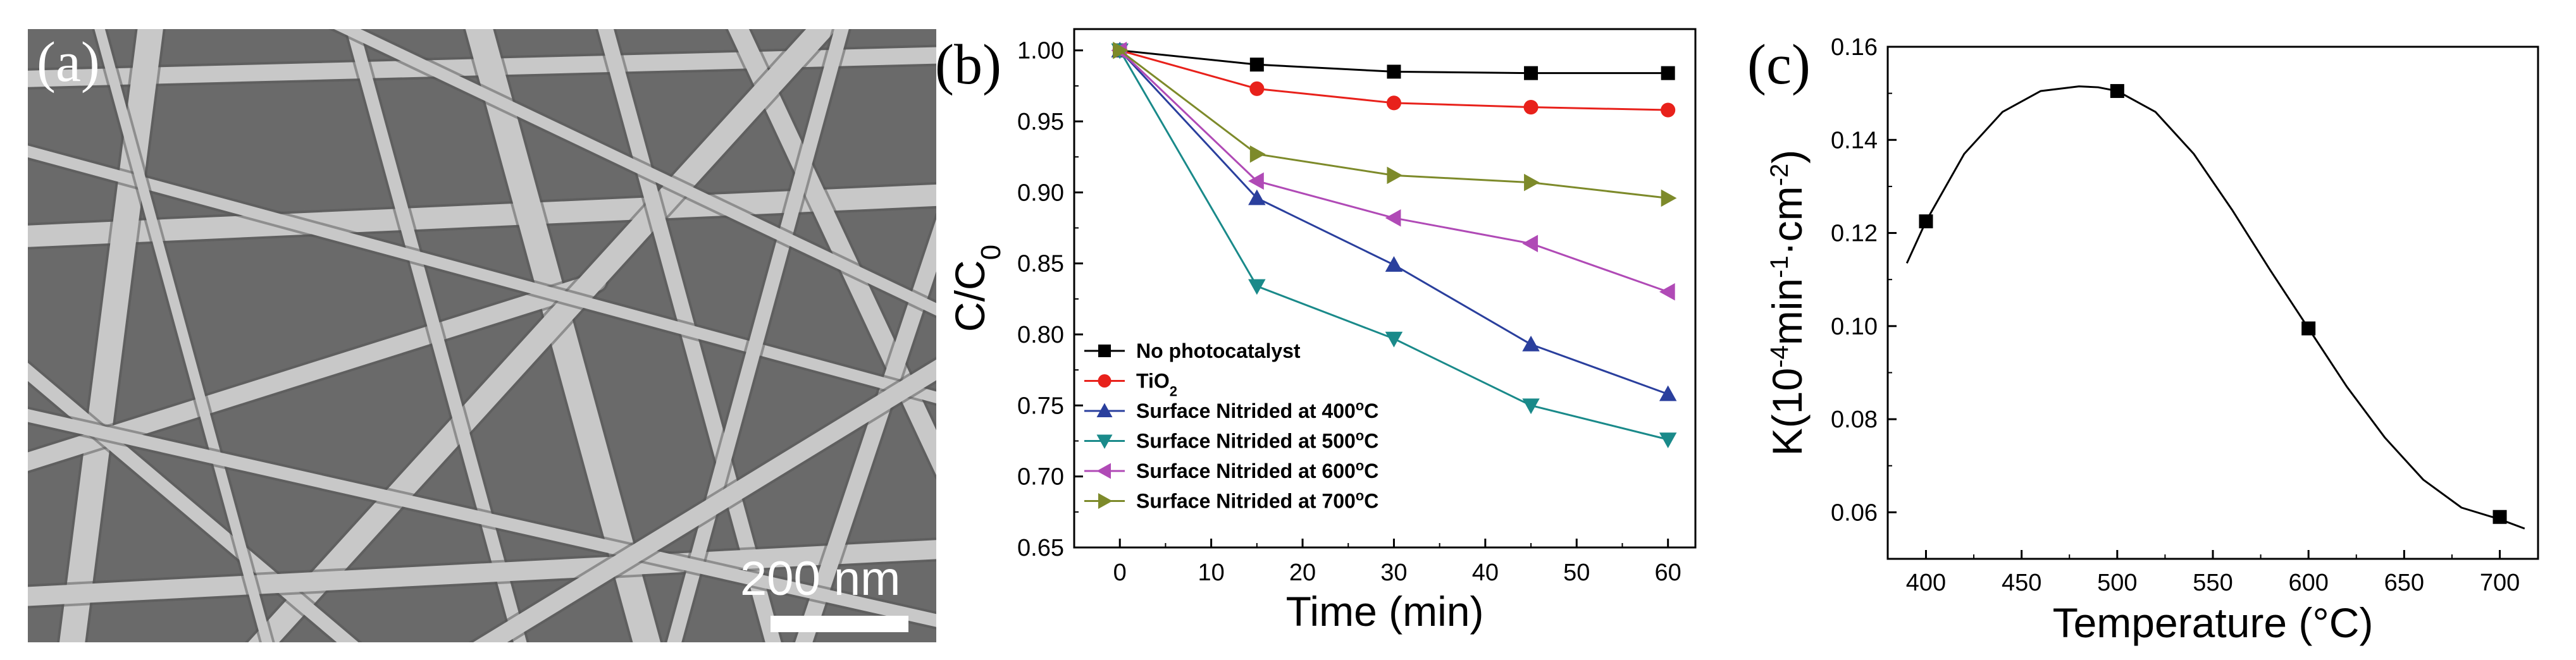  I want to click on chart-c-x-tick-label-3: 550, so click(2212, 583).